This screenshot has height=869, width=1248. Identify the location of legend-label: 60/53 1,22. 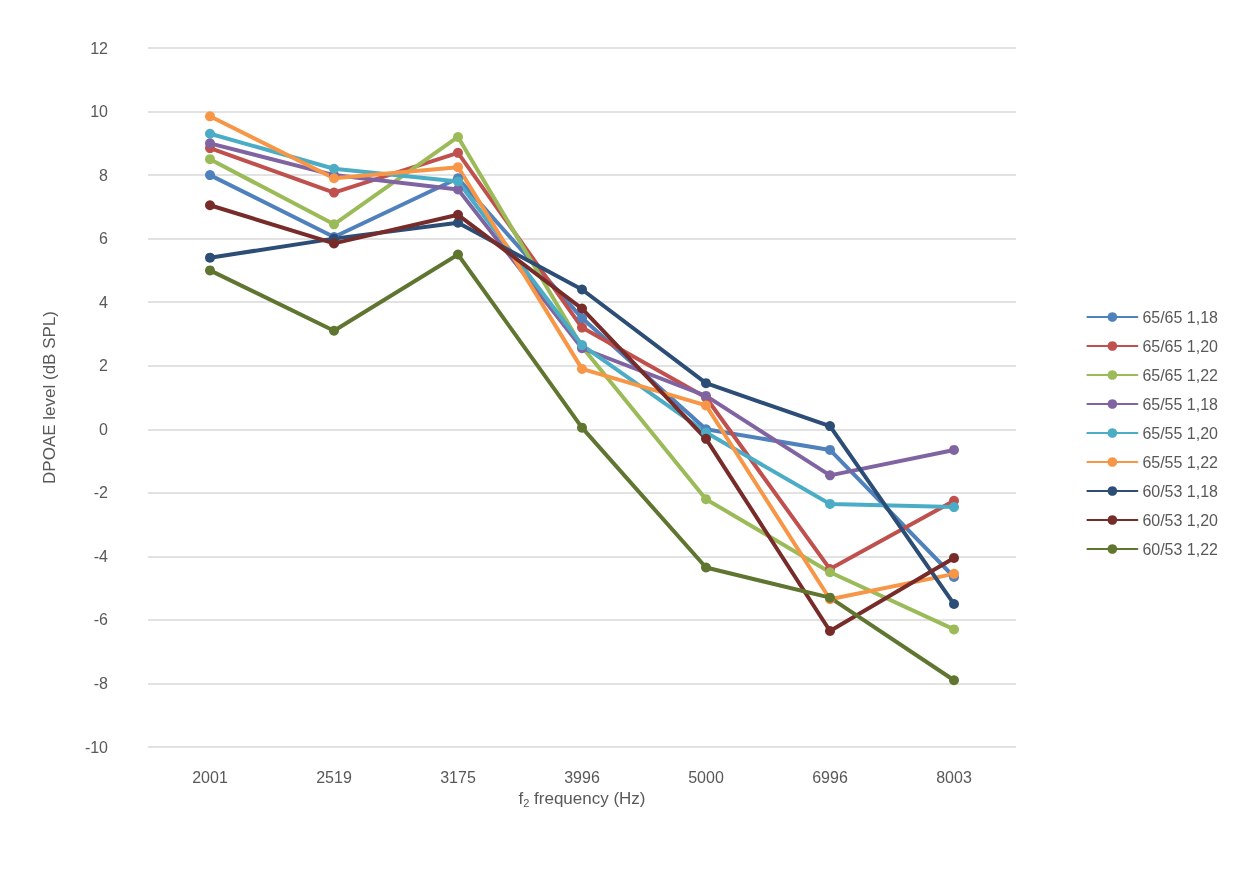
(1180, 549).